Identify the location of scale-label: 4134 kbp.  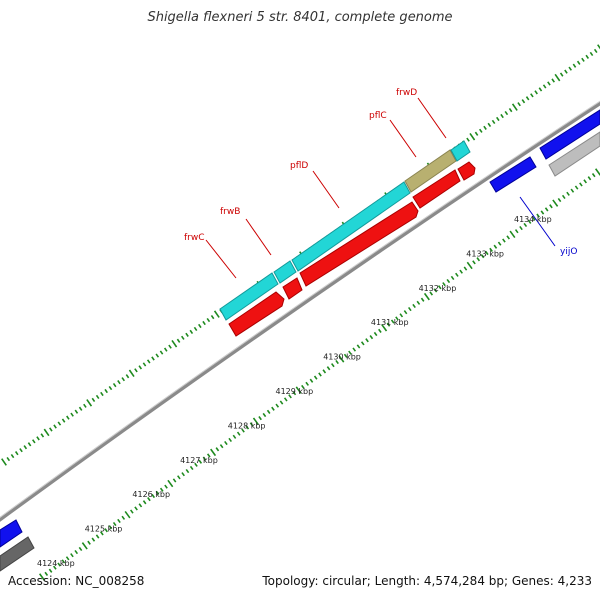
(533, 219).